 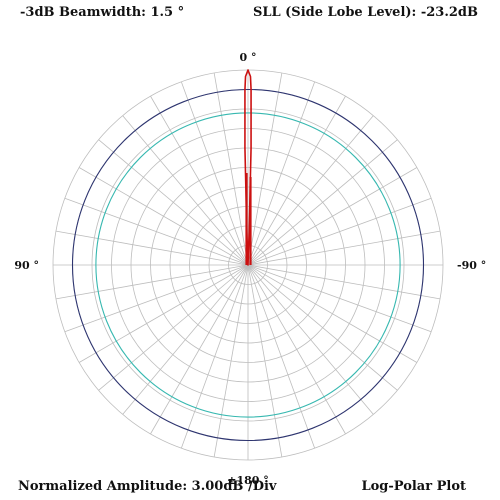 What do you see at coordinates (413, 486) in the screenshot?
I see `plot-type-label: Log-Polar Plot` at bounding box center [413, 486].